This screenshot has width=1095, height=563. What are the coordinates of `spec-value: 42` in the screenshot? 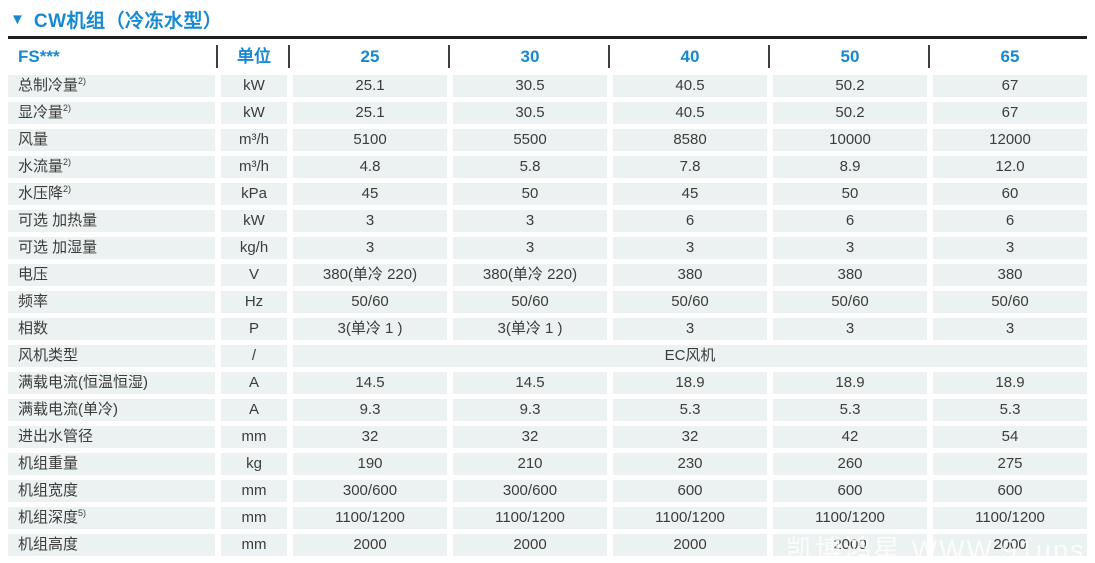 It's located at (850, 437).